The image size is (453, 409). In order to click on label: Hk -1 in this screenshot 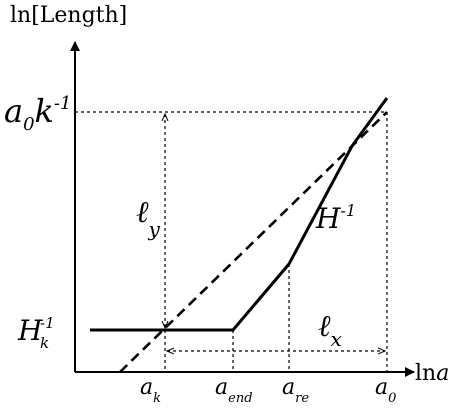, I will do `click(36, 333)`.